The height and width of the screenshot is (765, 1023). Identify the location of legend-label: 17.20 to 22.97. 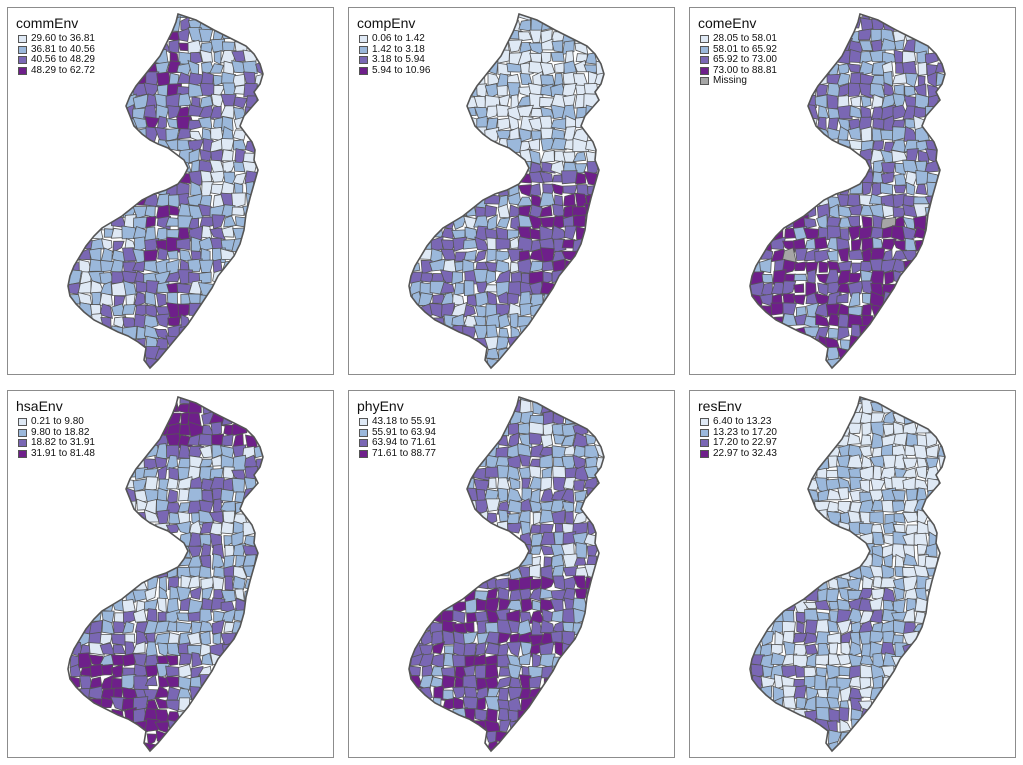
(745, 443).